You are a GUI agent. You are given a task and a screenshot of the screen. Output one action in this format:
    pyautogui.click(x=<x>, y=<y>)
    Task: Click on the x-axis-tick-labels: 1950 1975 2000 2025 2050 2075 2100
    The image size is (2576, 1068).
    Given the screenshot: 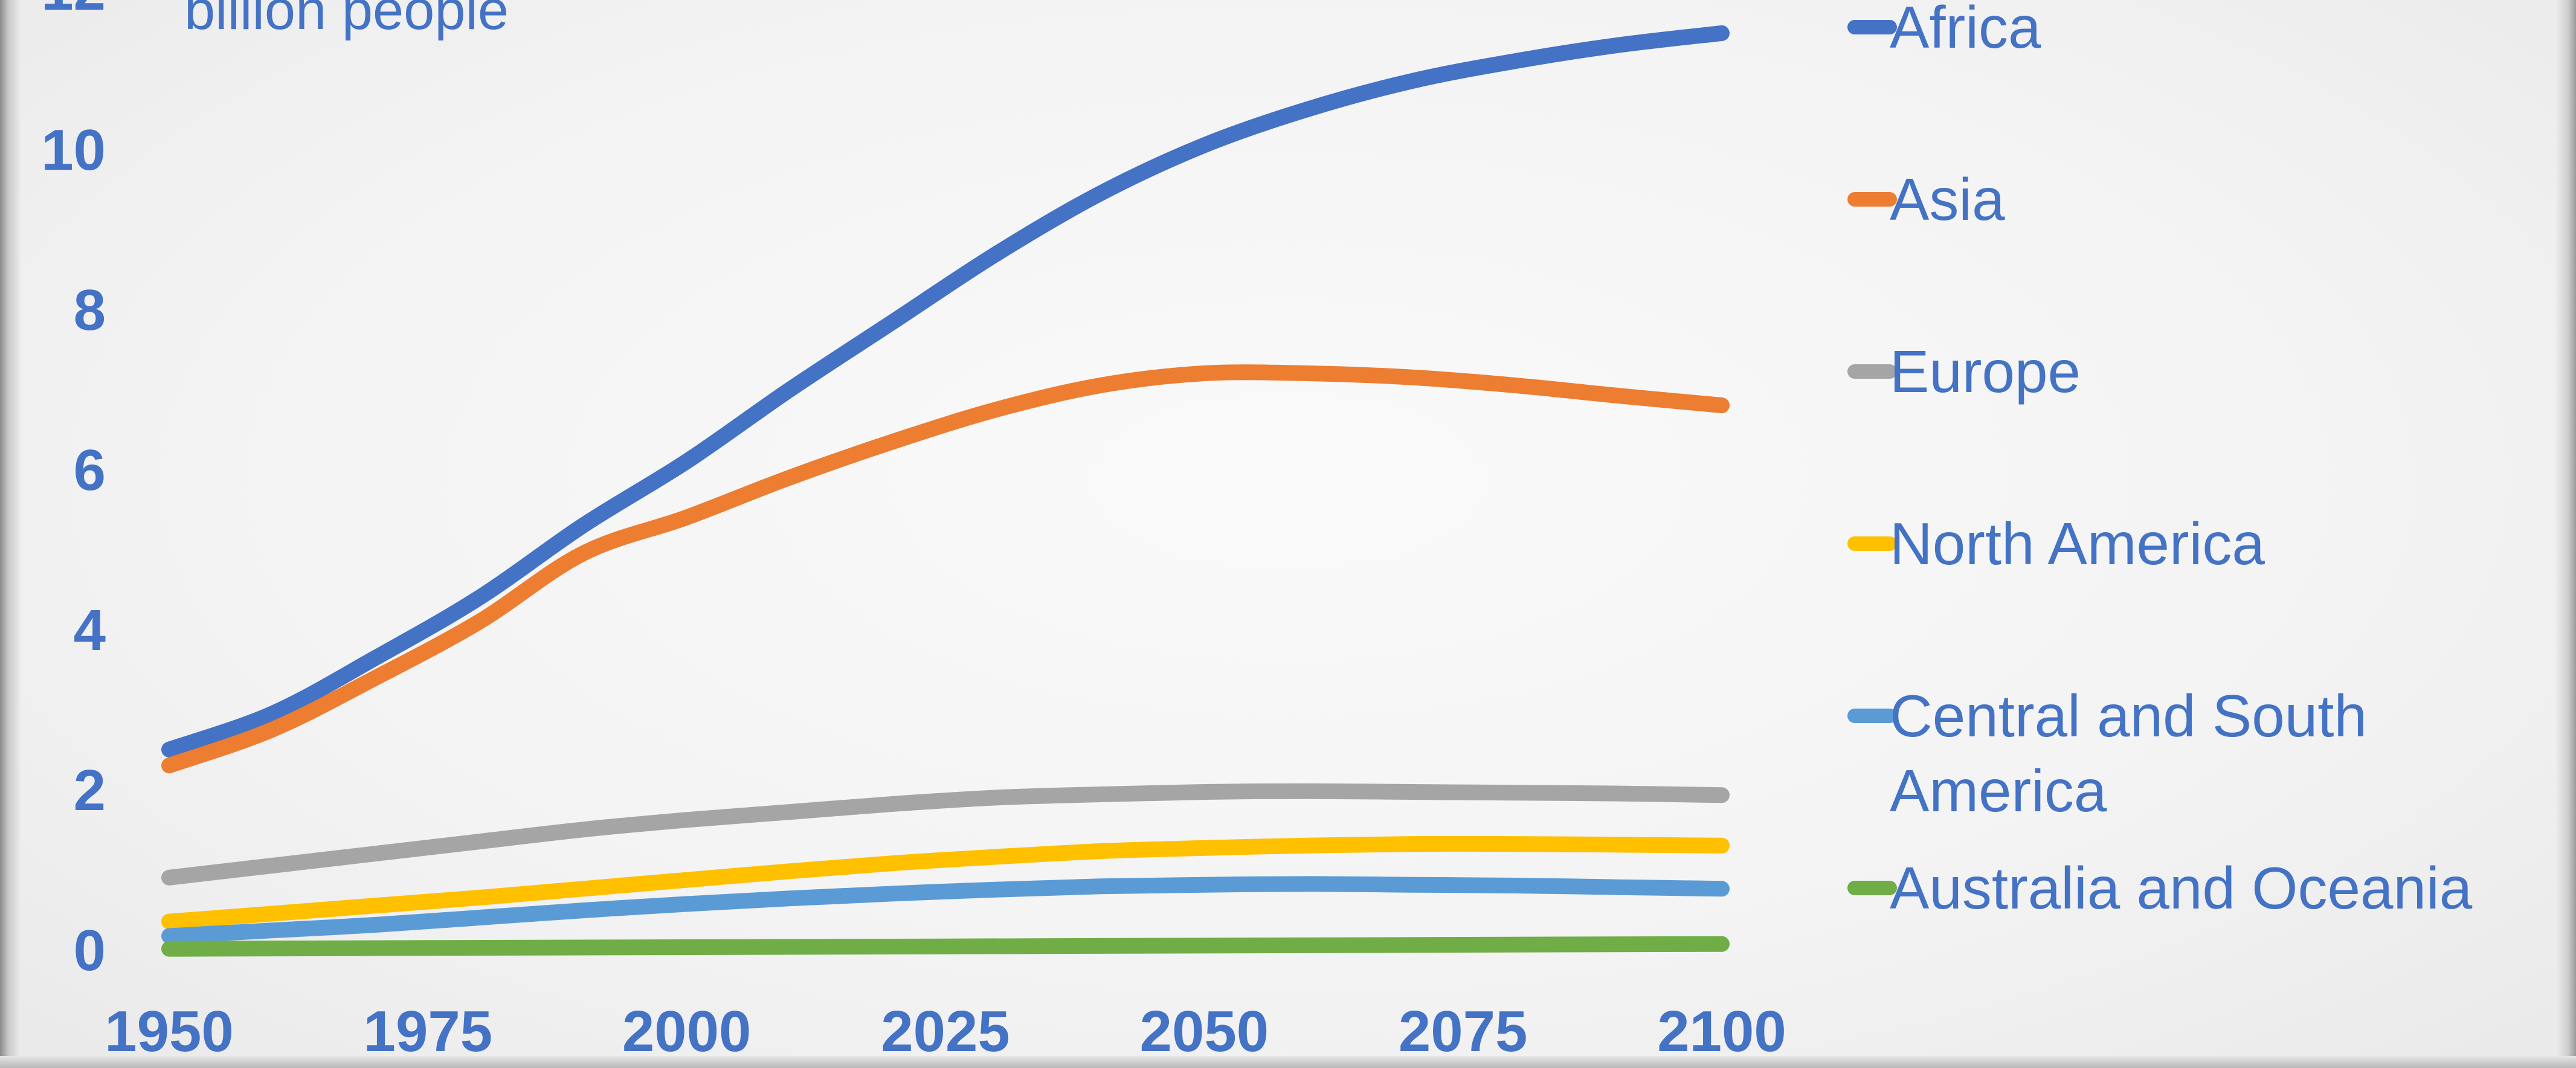 What is the action you would take?
    pyautogui.click(x=945, y=1031)
    